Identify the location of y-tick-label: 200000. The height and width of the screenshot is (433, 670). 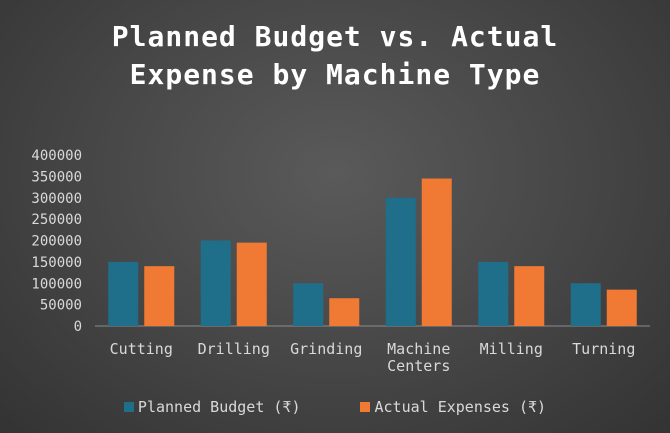
(56, 242).